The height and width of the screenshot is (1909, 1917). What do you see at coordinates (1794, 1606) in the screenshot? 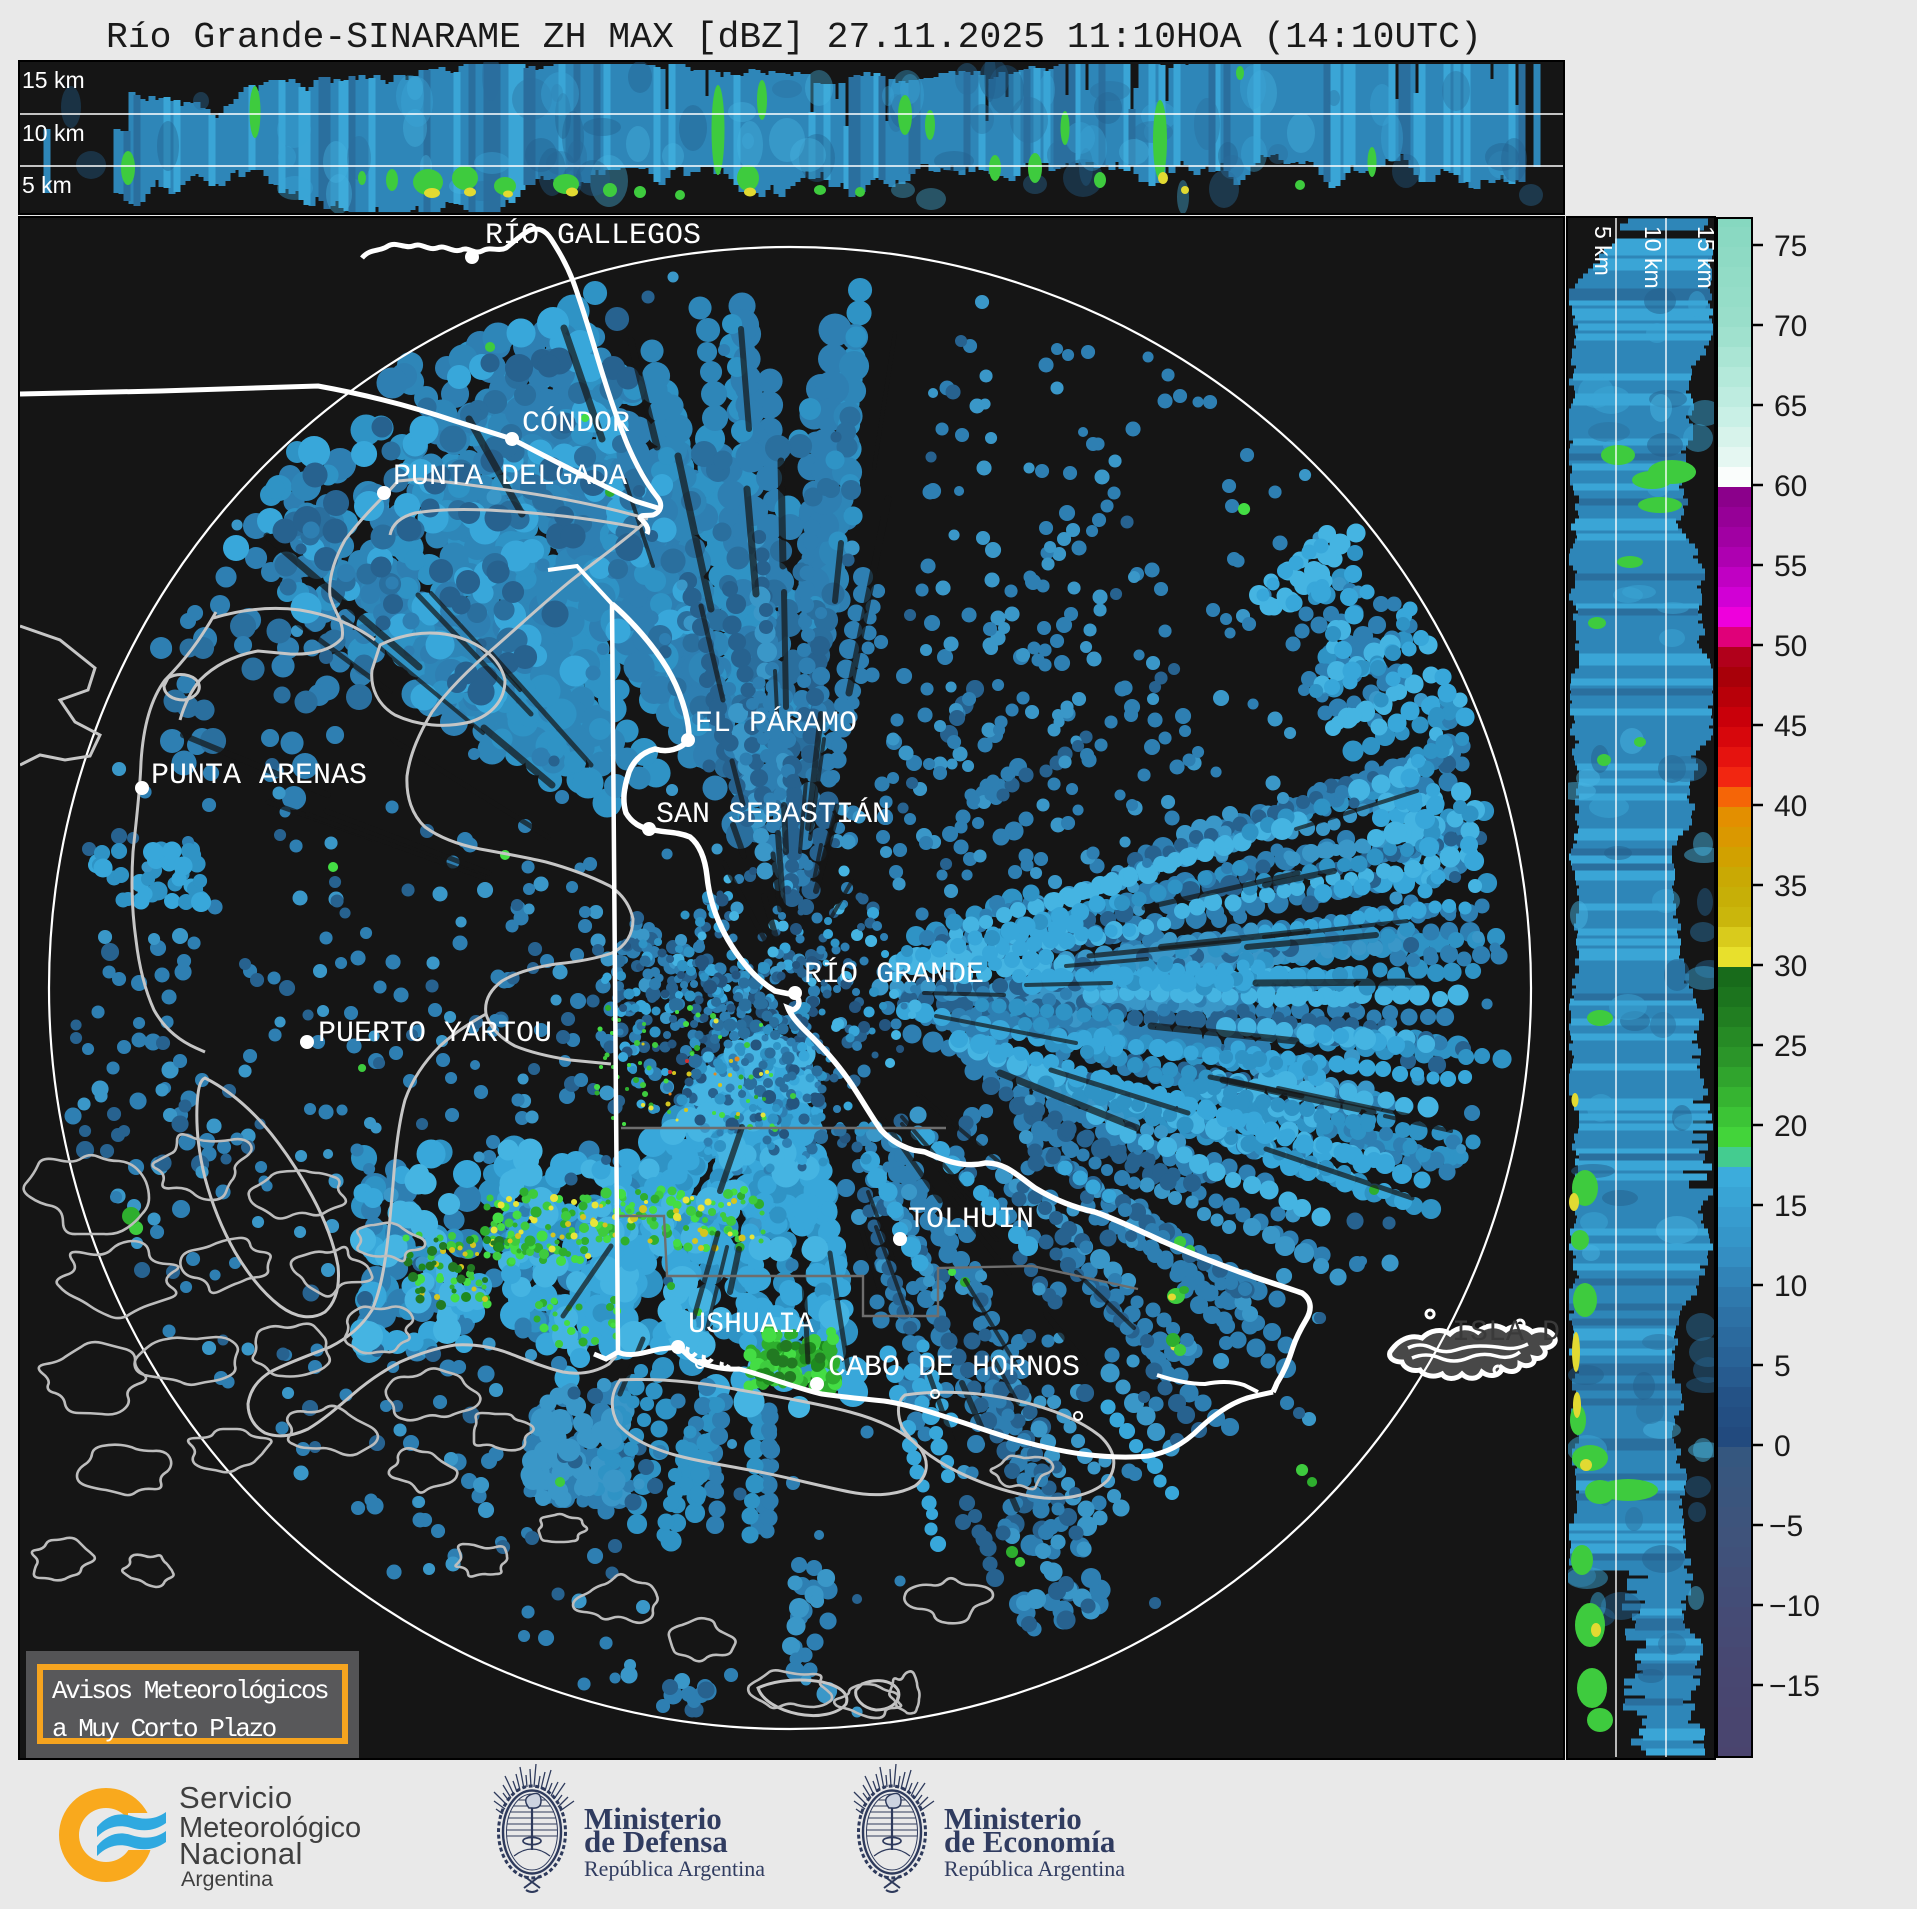
I see `svg-text: −10` at bounding box center [1794, 1606].